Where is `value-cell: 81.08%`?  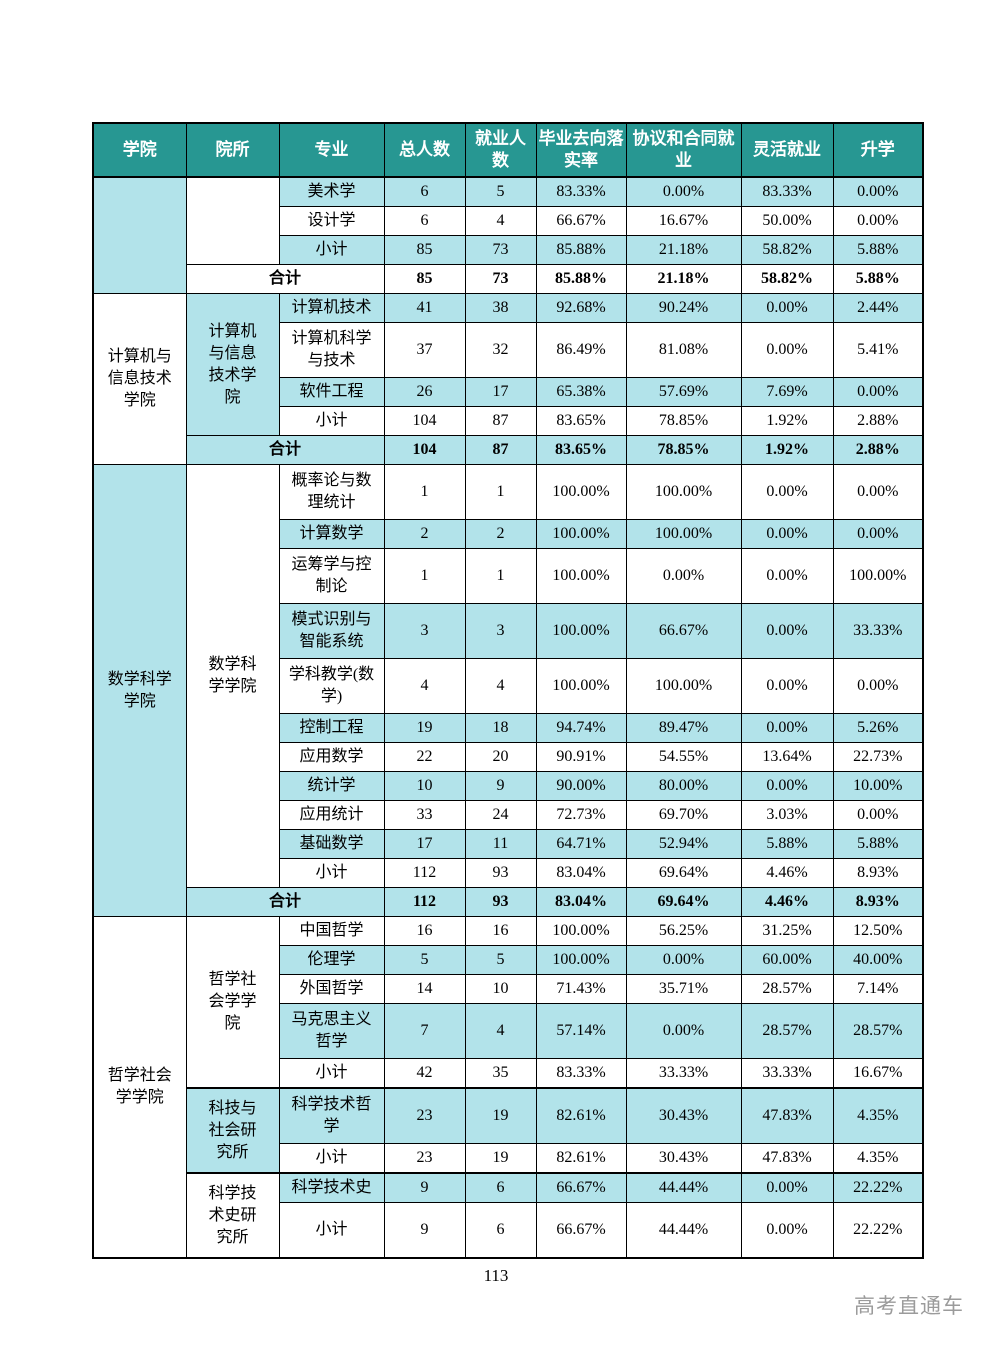 value-cell: 81.08% is located at coordinates (683, 350).